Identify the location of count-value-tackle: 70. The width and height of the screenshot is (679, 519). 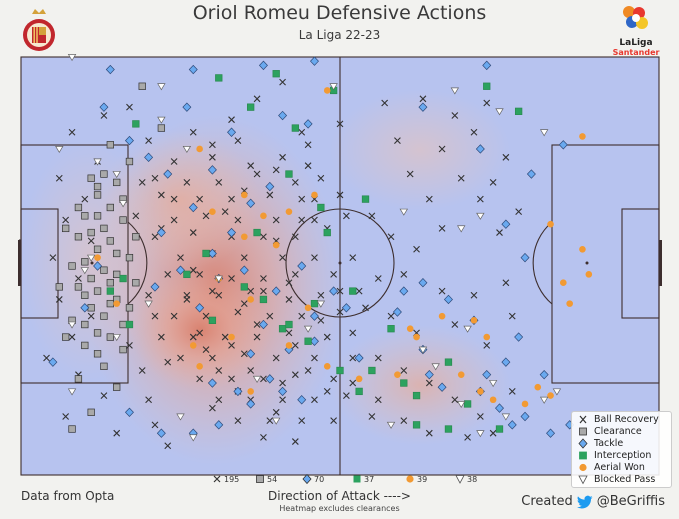
(319, 479).